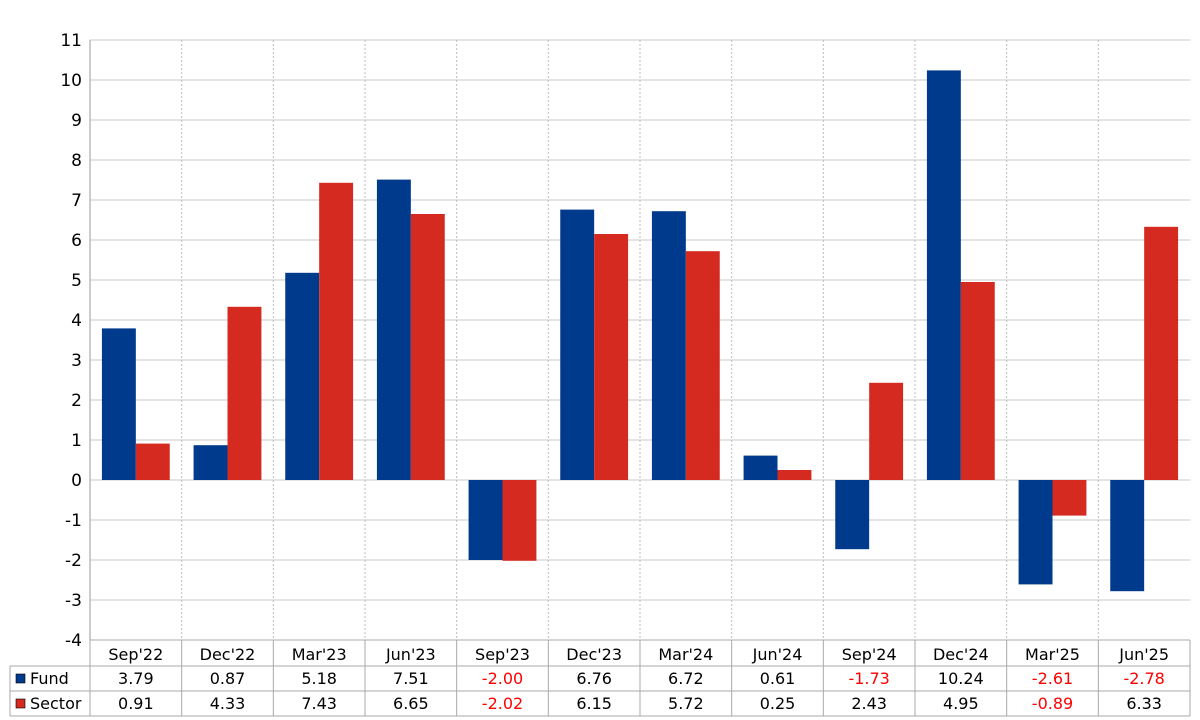 The image size is (1200, 720). I want to click on x-tick-label: Jun'23, so click(410, 654).